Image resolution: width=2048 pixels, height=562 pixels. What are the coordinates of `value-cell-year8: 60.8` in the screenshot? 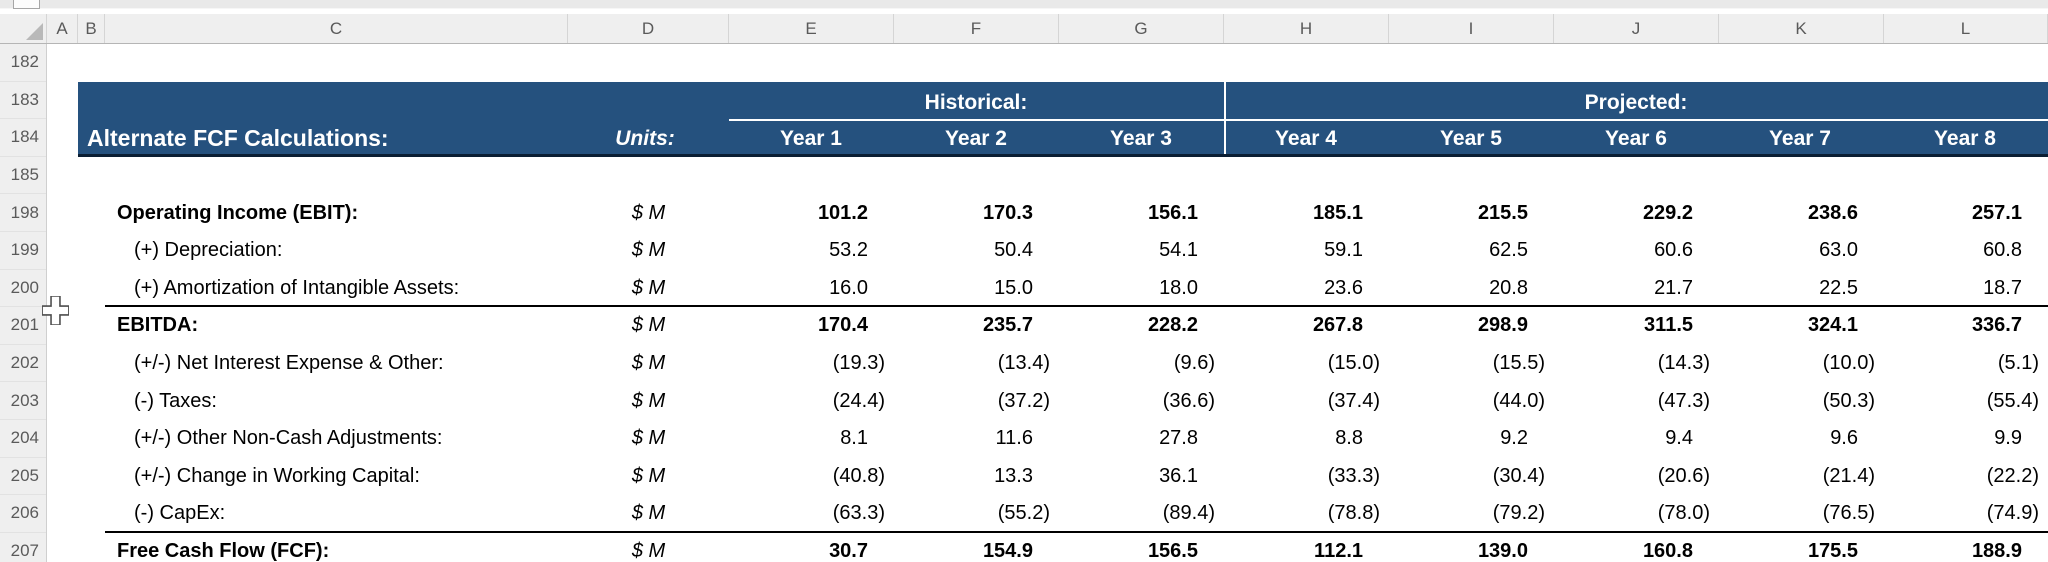 It's located at (2002, 250).